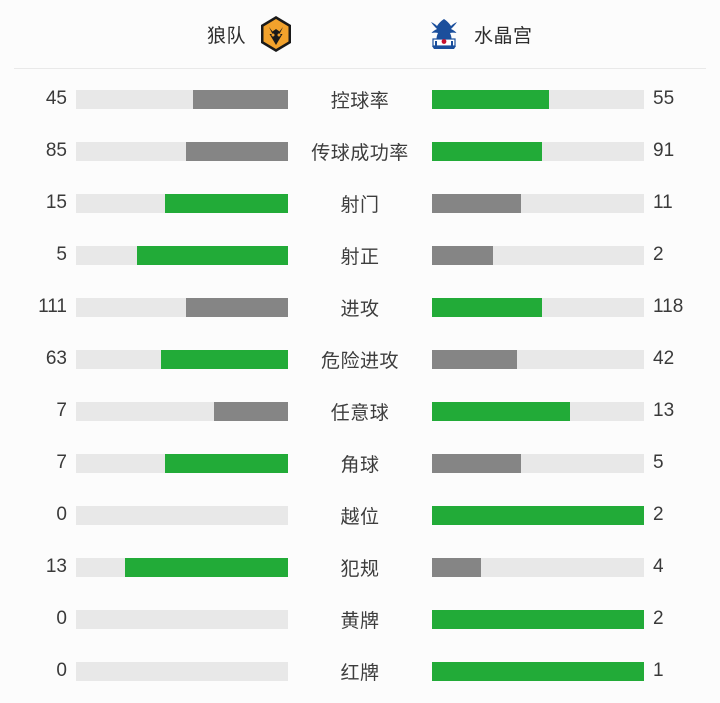 The width and height of the screenshot is (720, 703). I want to click on home-stat-value: 85, so click(56, 150).